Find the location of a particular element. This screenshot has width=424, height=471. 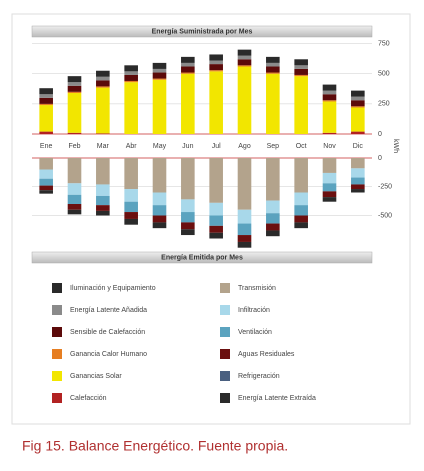

x-tick-label: Ene is located at coordinates (46, 146).